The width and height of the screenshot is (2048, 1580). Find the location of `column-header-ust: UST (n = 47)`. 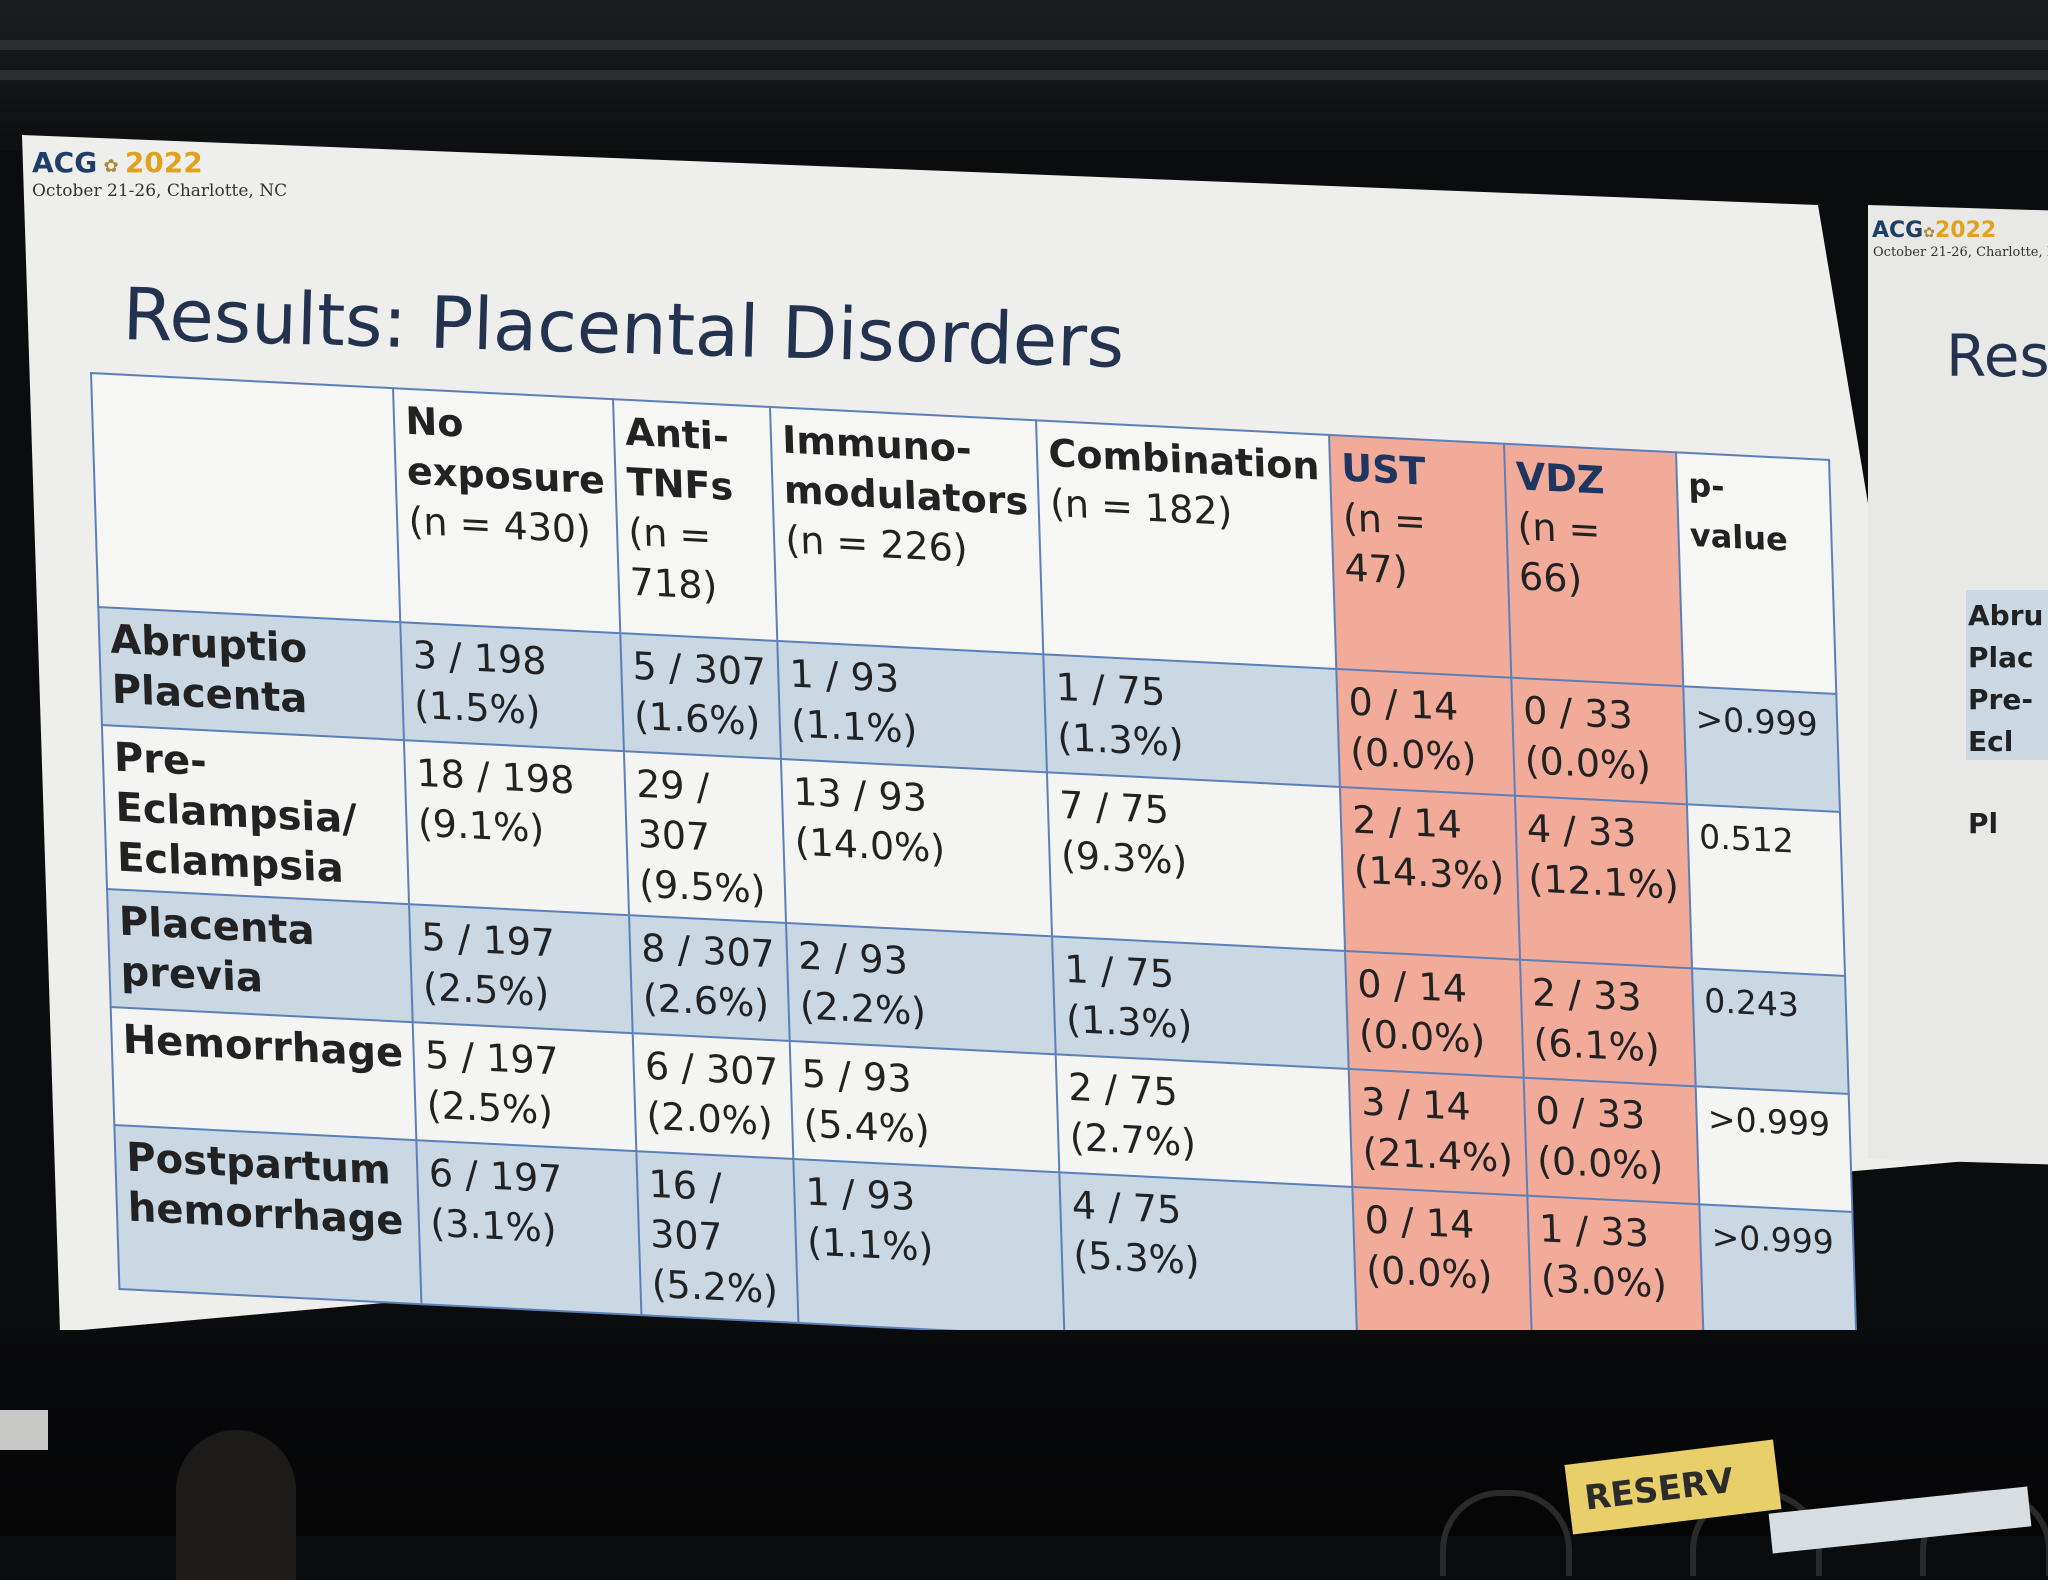

column-header-ust: UST (n = 47) is located at coordinates (1420, 556).